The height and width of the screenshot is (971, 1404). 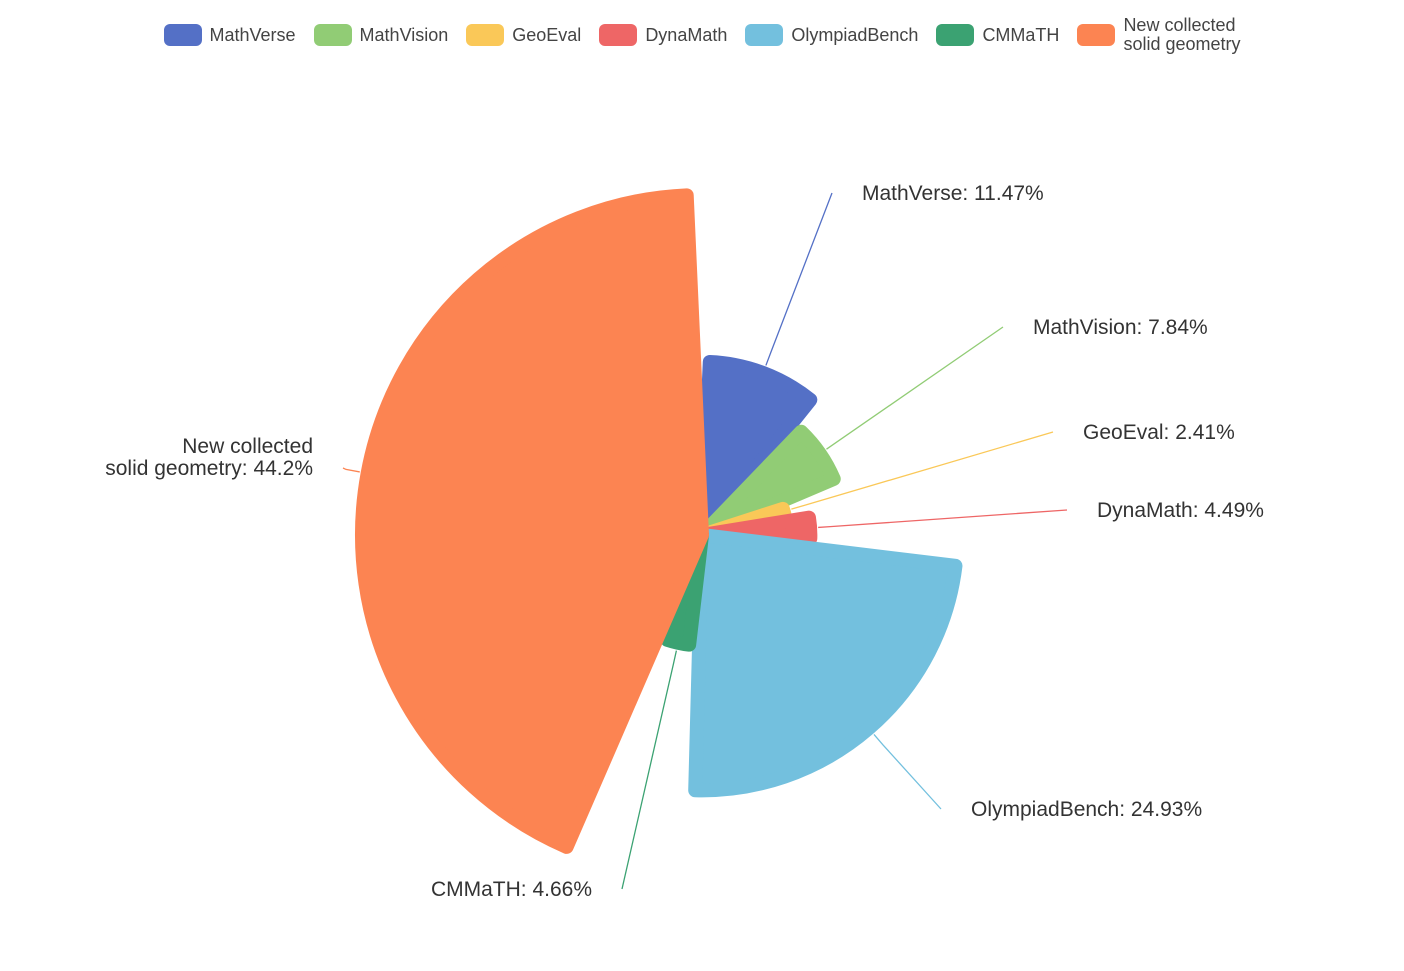 I want to click on slice-label: DynaMath: 4.49%, so click(x=1180, y=510).